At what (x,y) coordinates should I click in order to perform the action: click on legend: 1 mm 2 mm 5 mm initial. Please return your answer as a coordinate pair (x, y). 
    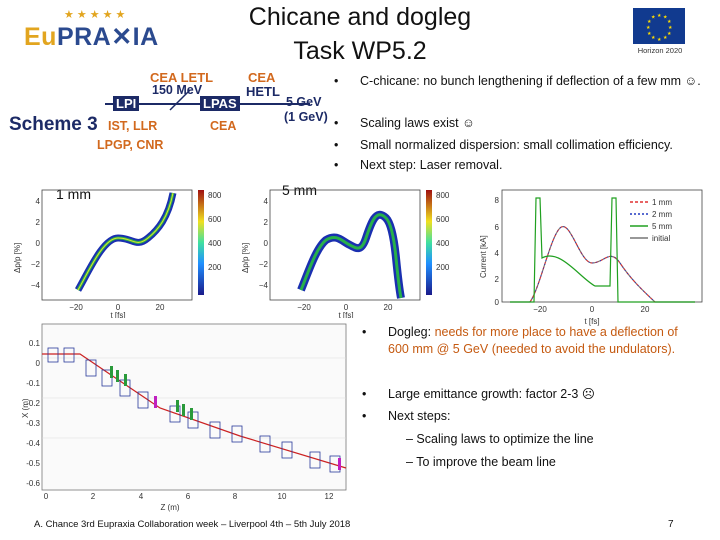
    Looking at the image, I should click on (651, 220).